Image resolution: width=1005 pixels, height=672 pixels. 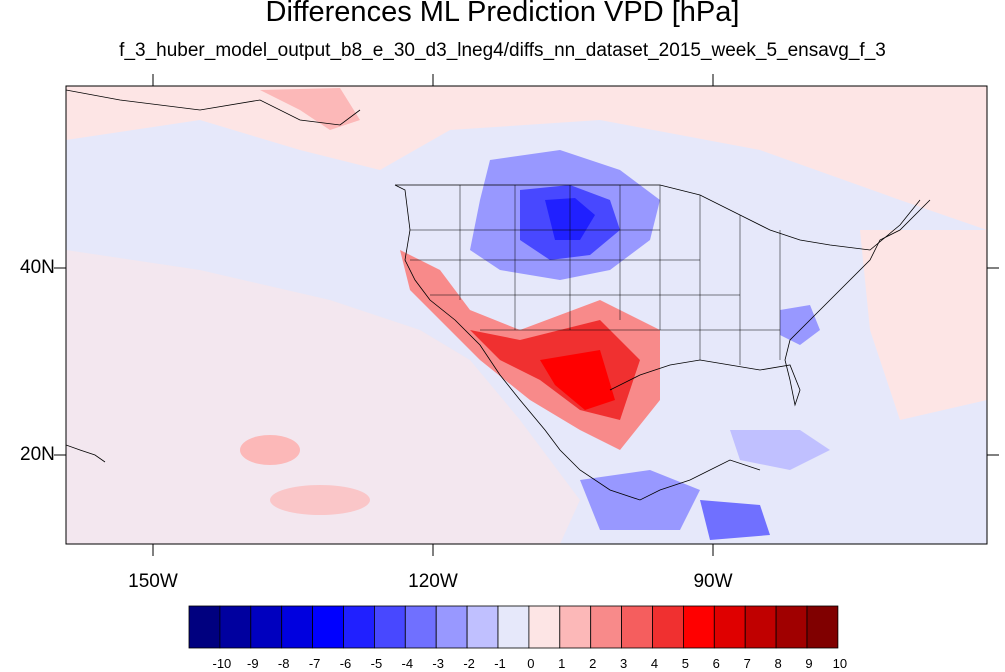 I want to click on colorbar-label: 10, so click(x=840, y=663).